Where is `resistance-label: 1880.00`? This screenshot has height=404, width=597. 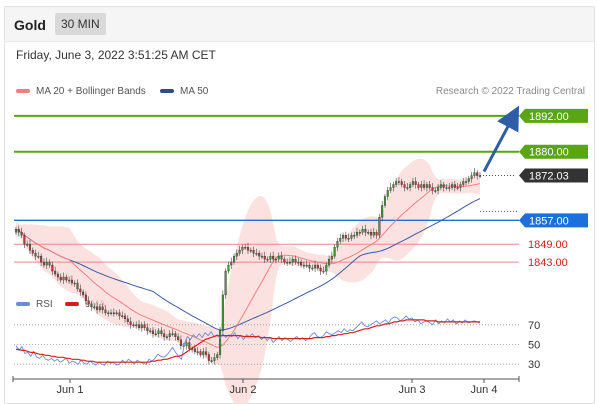 resistance-label: 1880.00 is located at coordinates (553, 151).